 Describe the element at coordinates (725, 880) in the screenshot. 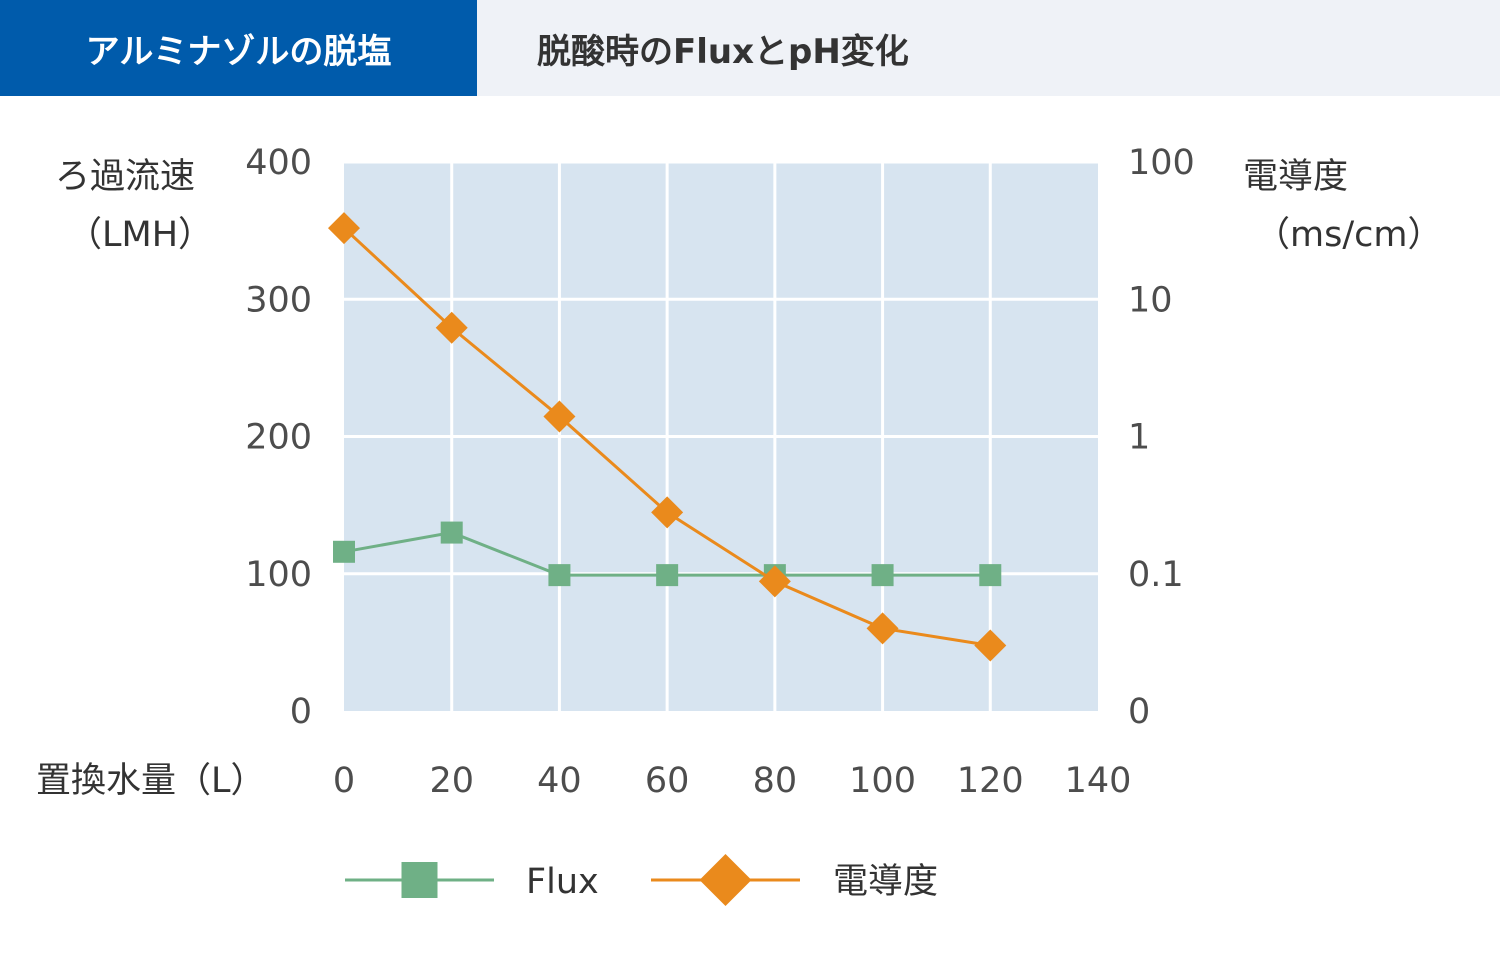

I see `legend-conductivity-marker` at that location.